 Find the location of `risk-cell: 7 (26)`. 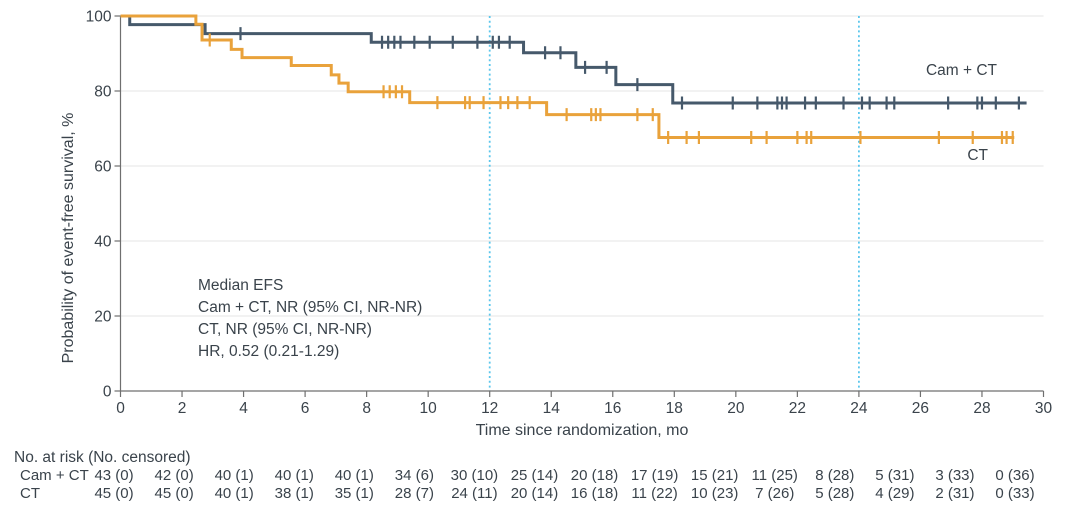

risk-cell: 7 (26) is located at coordinates (775, 493).